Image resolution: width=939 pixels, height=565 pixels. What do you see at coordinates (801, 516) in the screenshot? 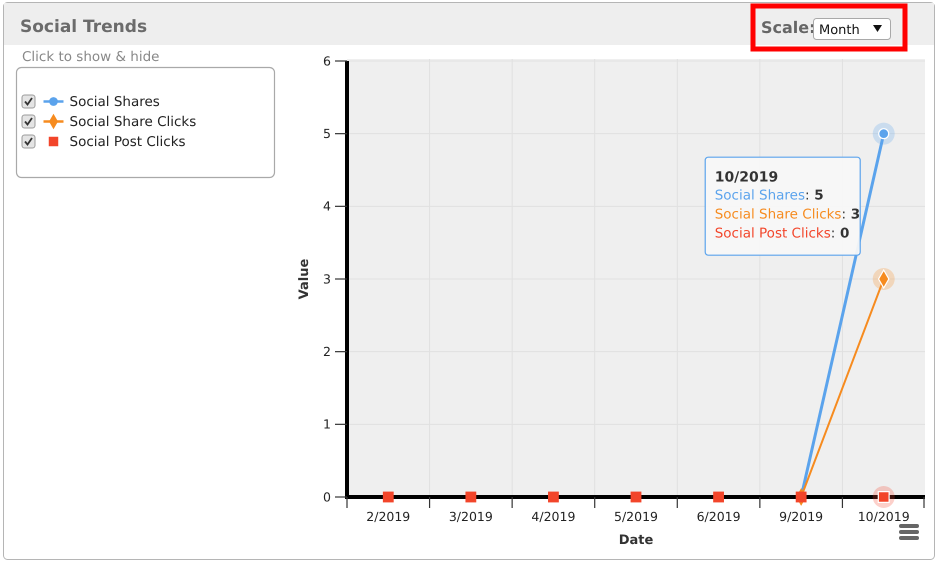
I see `x-tick-label: 9/2019` at bounding box center [801, 516].